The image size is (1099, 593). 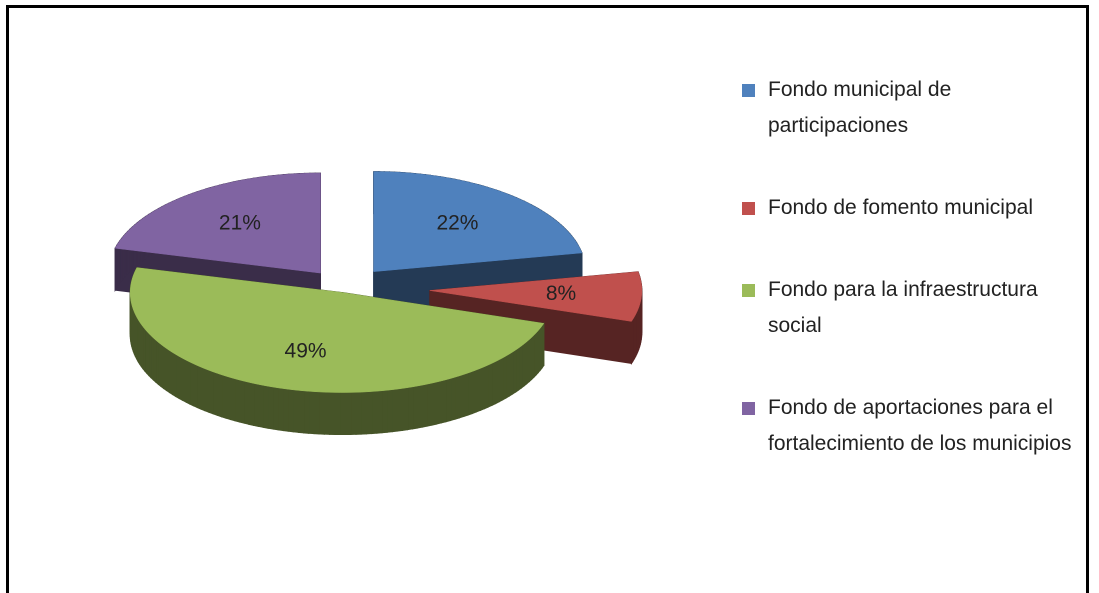 I want to click on data-label: 21%, so click(x=240, y=223).